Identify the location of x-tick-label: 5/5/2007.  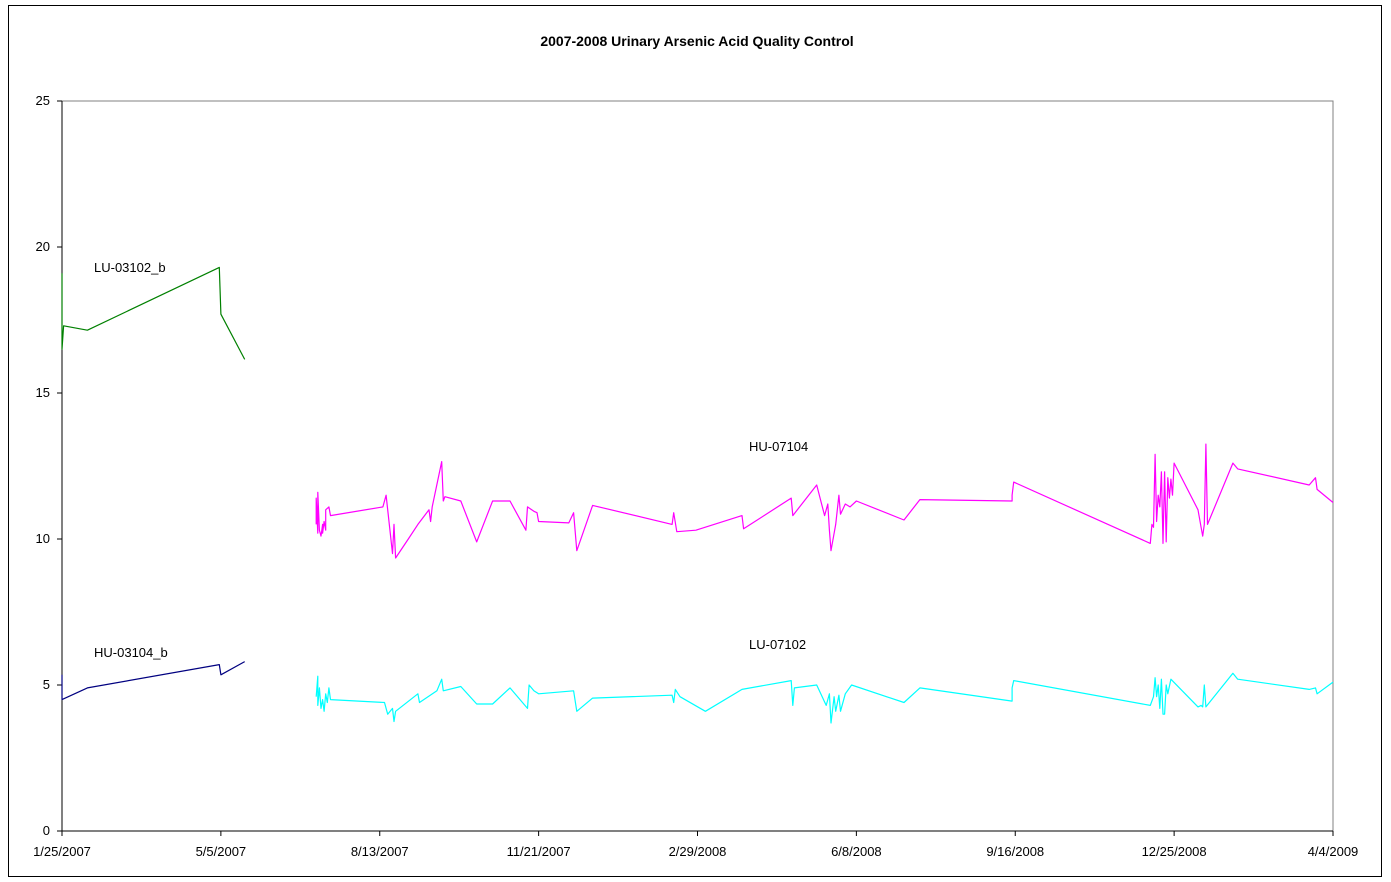
(221, 851).